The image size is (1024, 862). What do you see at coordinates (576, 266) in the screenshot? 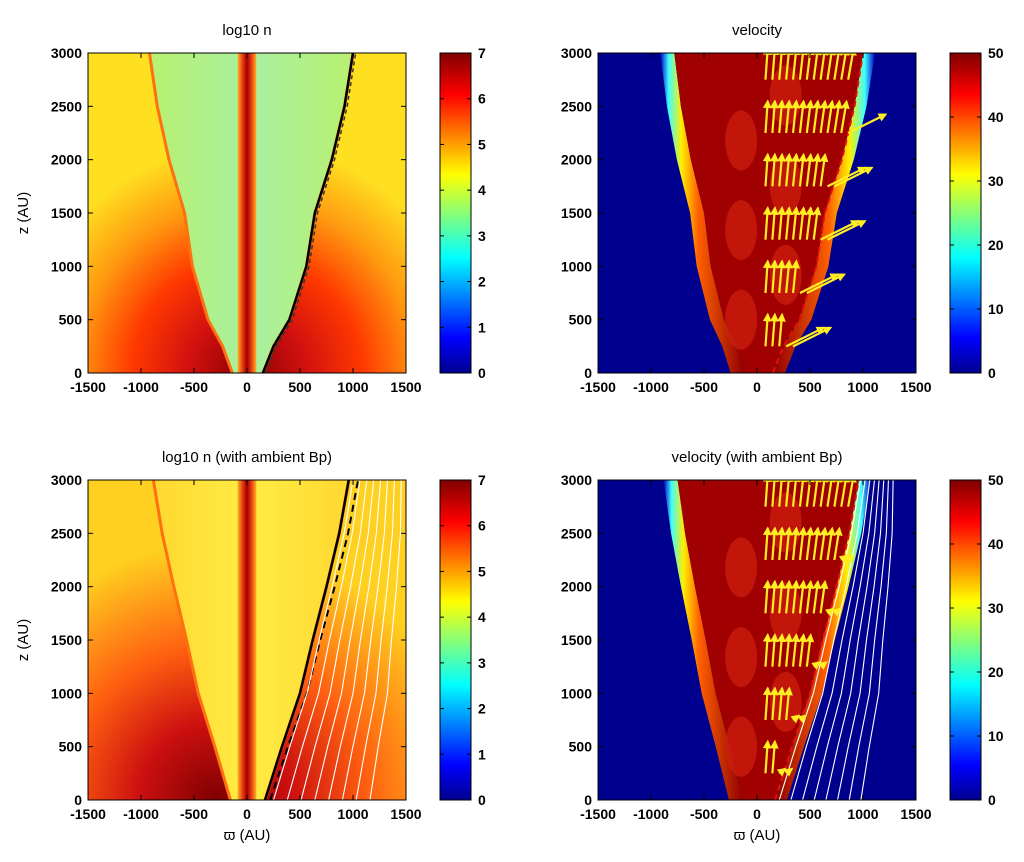
I see `y-tick-label: 1000` at bounding box center [576, 266].